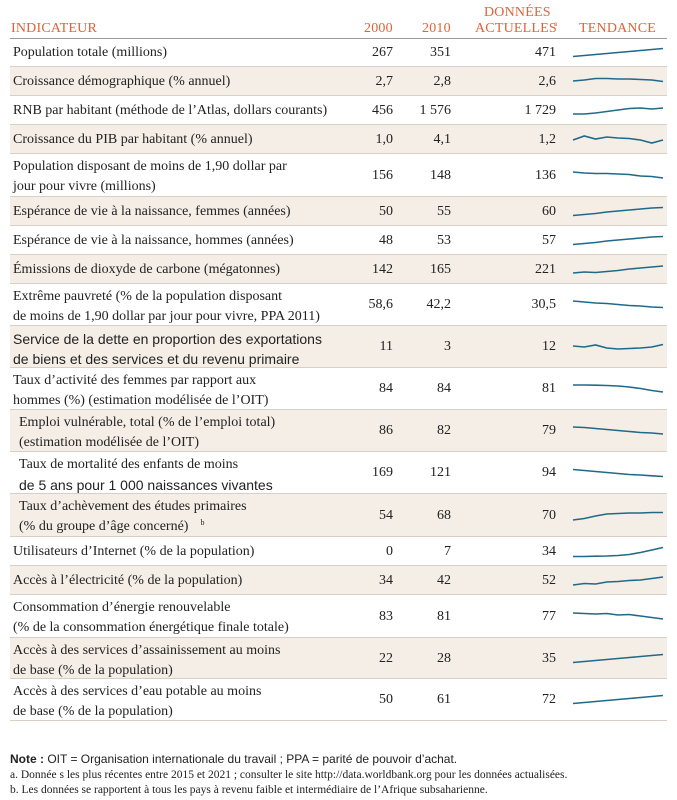 This screenshot has width=677, height=800. Describe the element at coordinates (121, 82) in the screenshot. I see `row-label: Croissance démographique (% annuel)` at that location.